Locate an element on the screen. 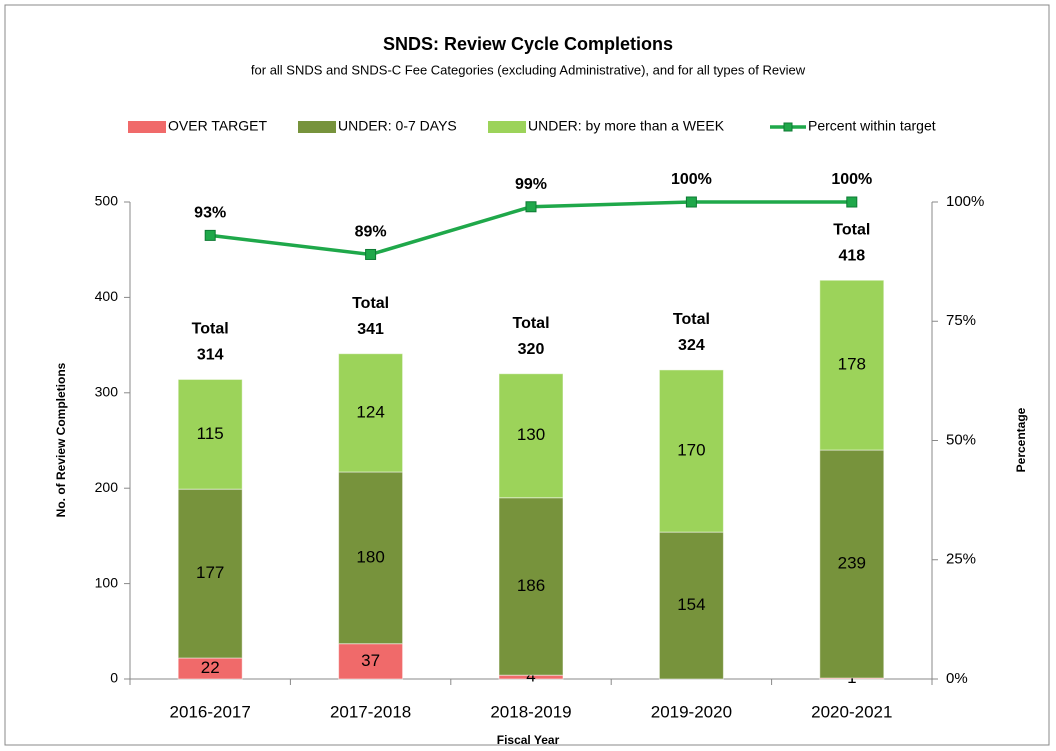 This screenshot has height=751, width=1056. bar-value-label: 130 is located at coordinates (531, 434).